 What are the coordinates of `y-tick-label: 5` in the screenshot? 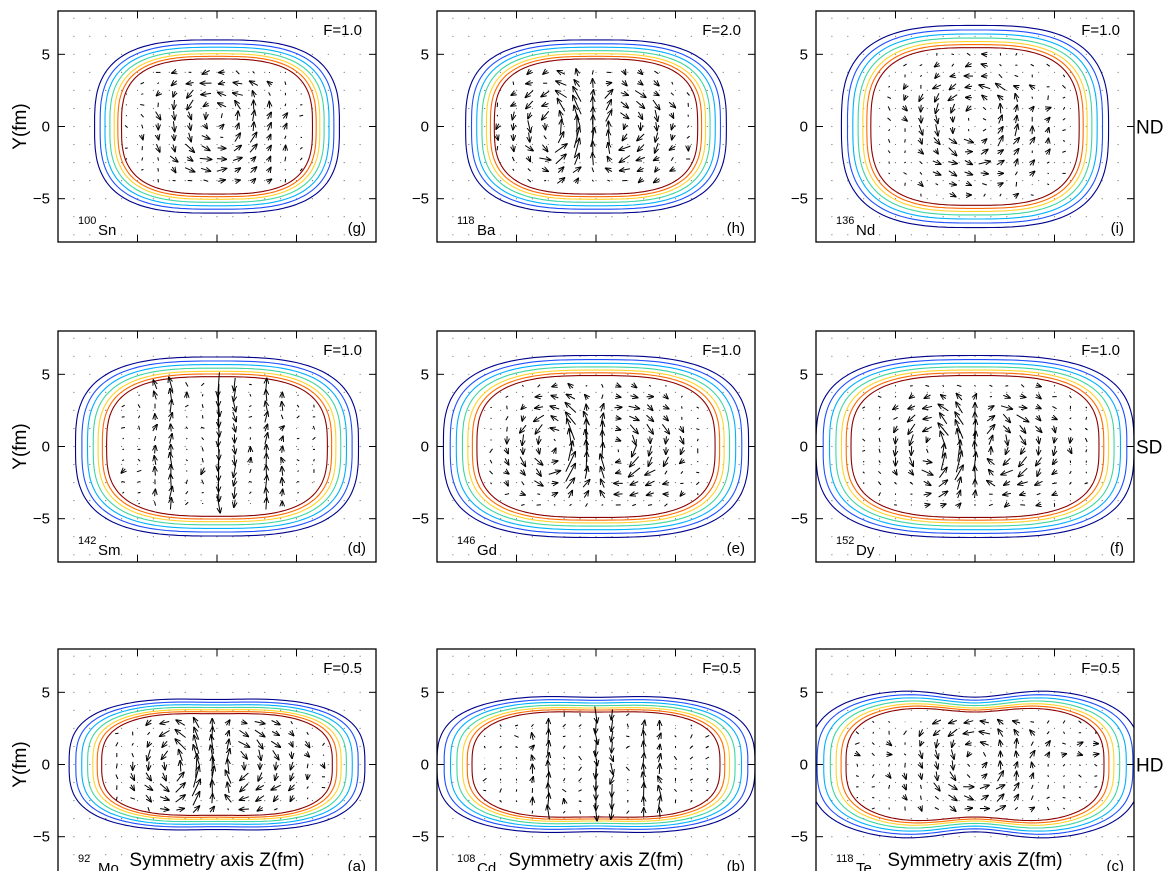 It's located at (425, 54).